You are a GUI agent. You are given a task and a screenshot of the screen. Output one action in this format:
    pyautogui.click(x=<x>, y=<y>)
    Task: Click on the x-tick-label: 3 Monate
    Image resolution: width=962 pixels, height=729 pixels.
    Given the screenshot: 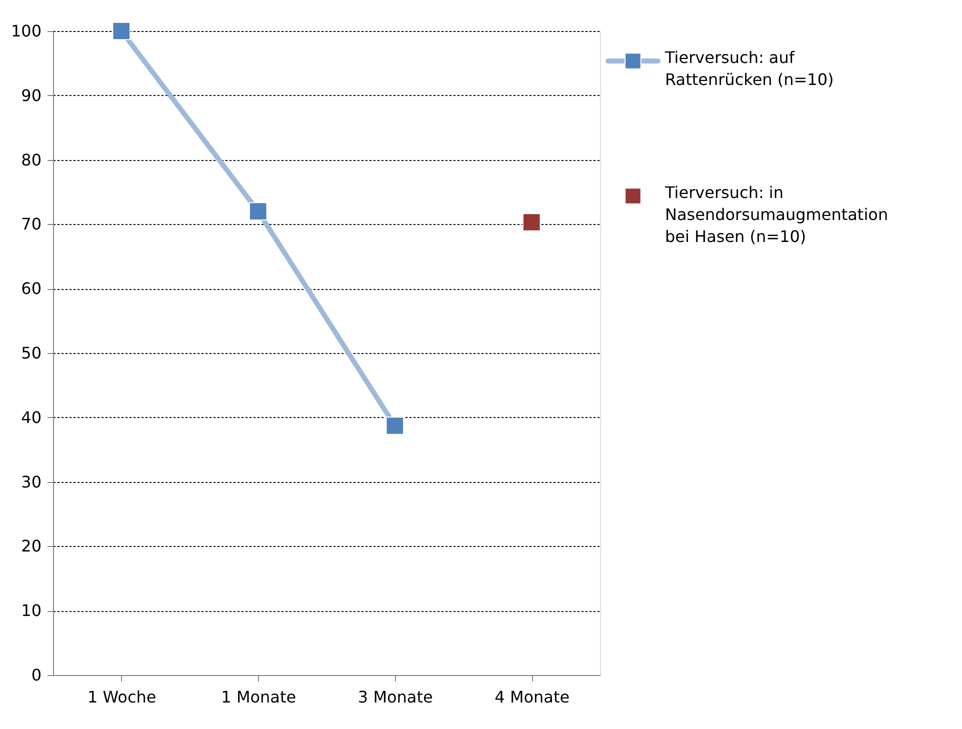 What is the action you would take?
    pyautogui.click(x=395, y=697)
    